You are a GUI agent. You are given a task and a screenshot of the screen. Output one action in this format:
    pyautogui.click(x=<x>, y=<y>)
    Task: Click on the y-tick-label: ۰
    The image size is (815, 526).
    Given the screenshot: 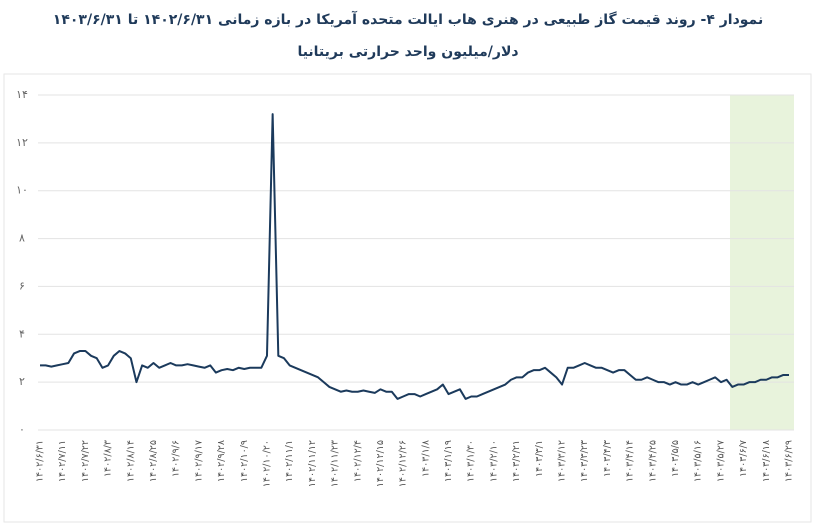 What is the action you would take?
    pyautogui.click(x=22, y=429)
    